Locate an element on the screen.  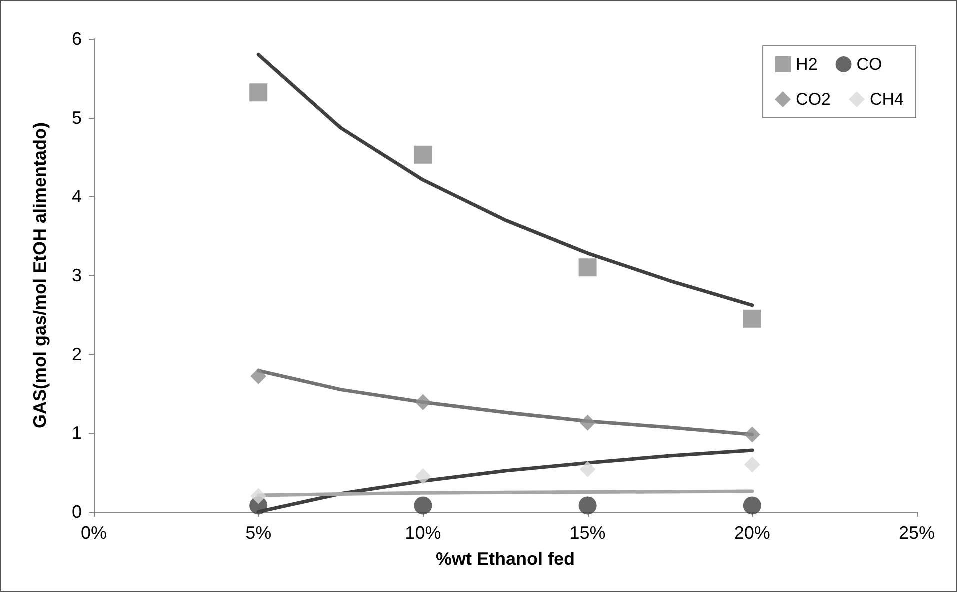
y-tick-label: 5 is located at coordinates (77, 118).